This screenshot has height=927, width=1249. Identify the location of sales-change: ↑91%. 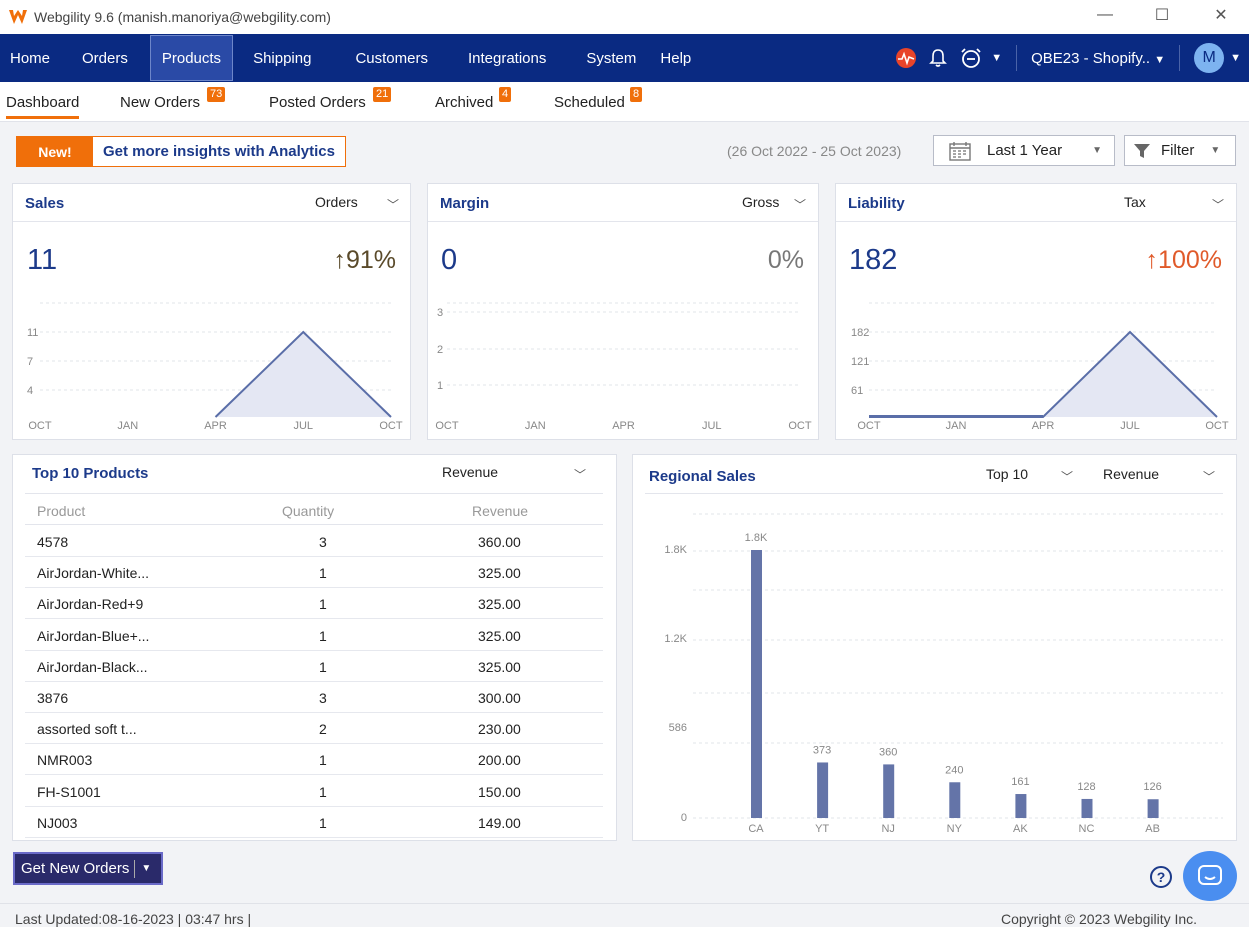
(364, 260).